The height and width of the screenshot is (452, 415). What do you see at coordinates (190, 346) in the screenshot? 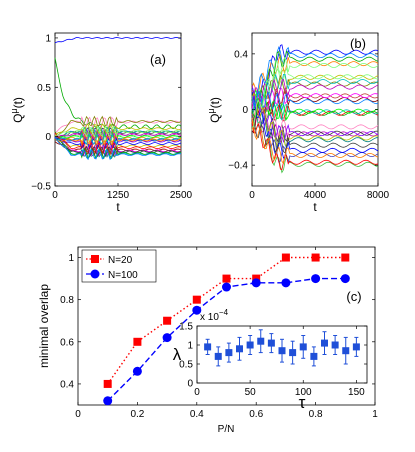
I see `inset-ytick-label: 1` at bounding box center [190, 346].